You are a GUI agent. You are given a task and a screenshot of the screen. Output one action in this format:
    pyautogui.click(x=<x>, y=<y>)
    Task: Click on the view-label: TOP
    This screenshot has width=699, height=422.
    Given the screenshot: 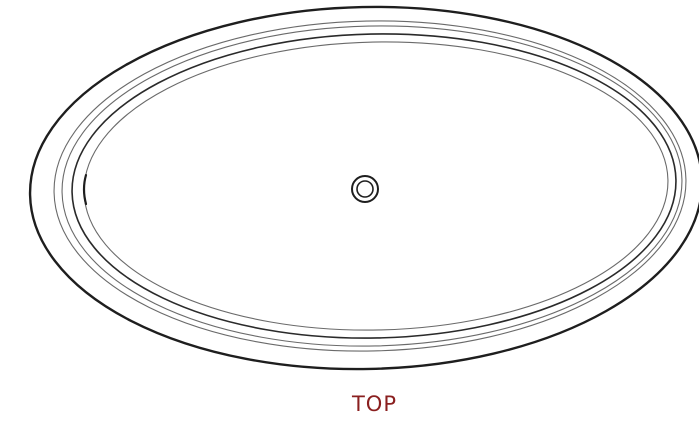 What is the action you would take?
    pyautogui.click(x=374, y=404)
    